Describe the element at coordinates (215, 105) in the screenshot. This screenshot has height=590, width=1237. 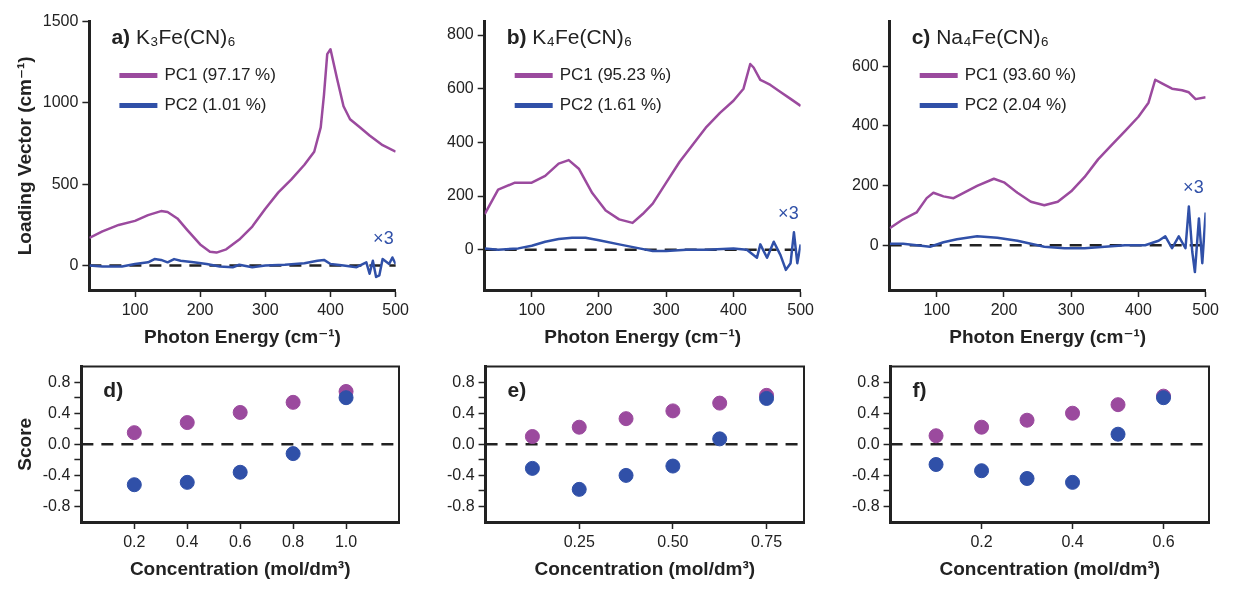
I see `legend-label: PC2 (1.01 %)` at that location.